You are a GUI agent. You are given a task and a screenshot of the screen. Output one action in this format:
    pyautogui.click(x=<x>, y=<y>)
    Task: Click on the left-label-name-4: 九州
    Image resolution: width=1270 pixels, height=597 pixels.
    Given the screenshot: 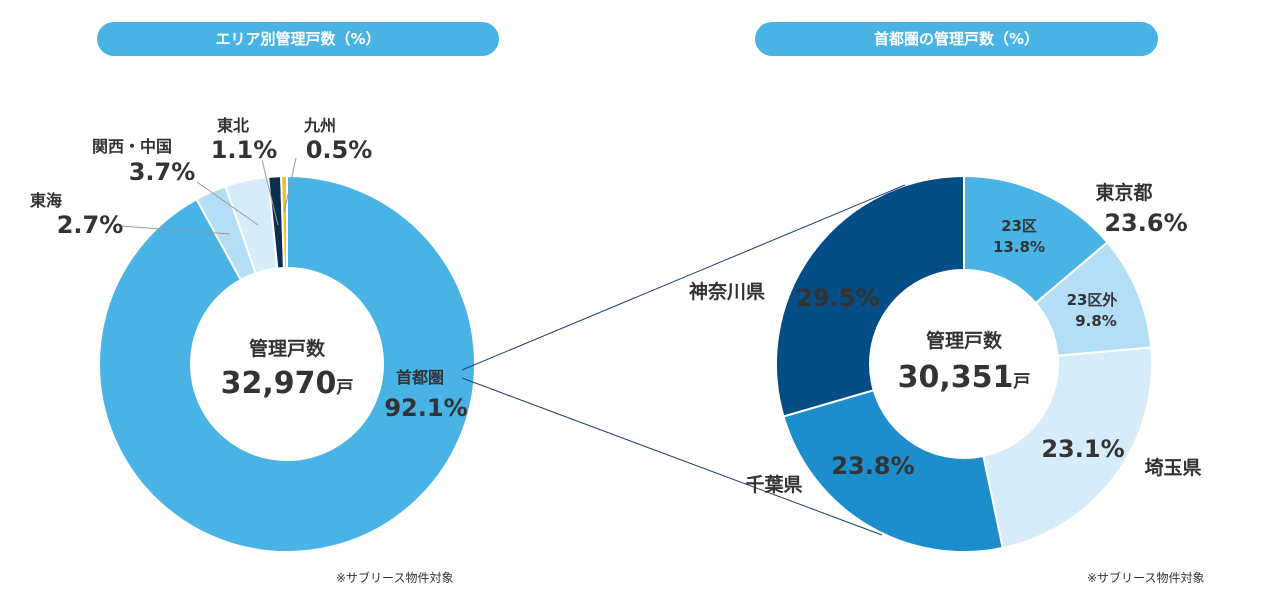 What is the action you would take?
    pyautogui.click(x=319, y=125)
    